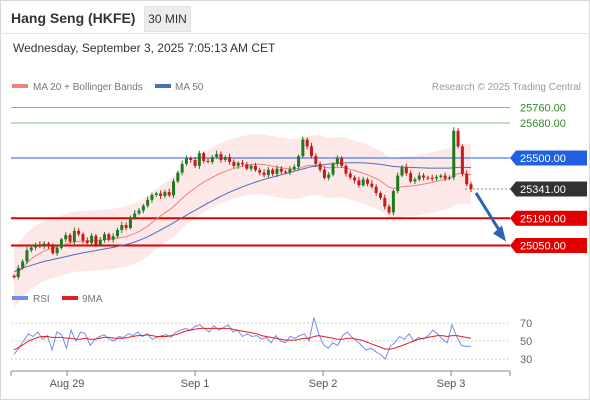 The height and width of the screenshot is (400, 590). What do you see at coordinates (526, 360) in the screenshot?
I see `rsi-tick-label: 30` at bounding box center [526, 360].